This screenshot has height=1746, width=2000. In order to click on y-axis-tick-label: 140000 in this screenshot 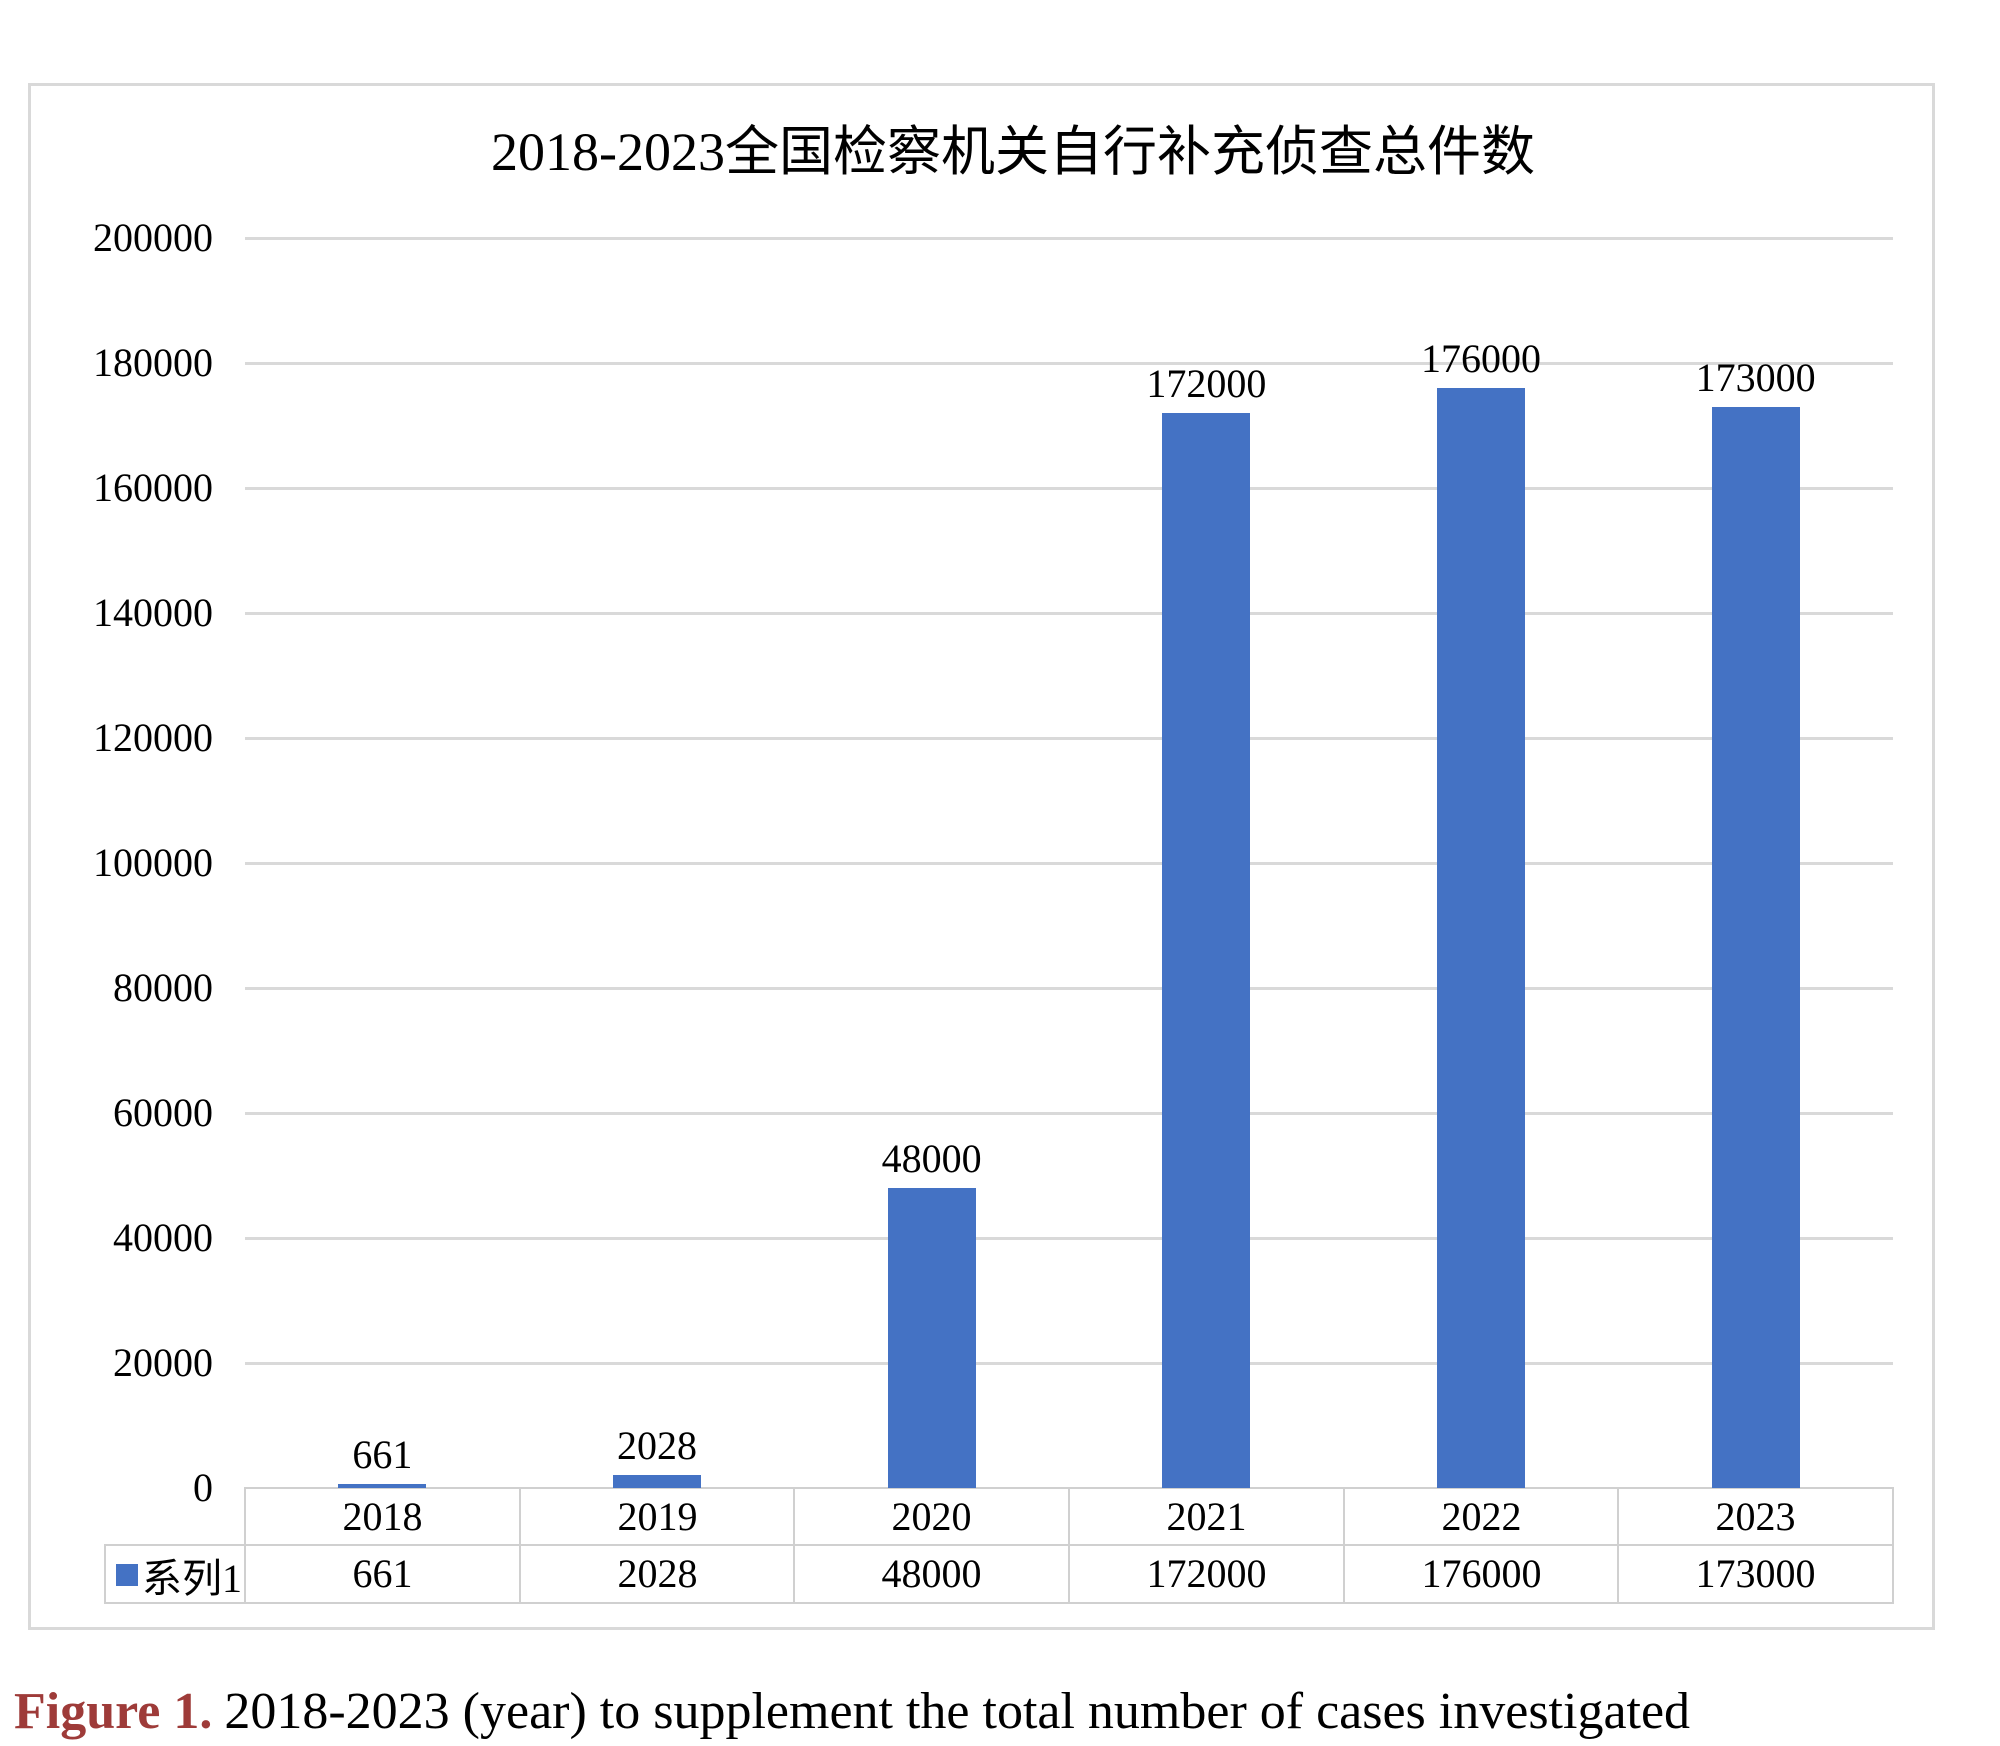, I will do `click(153, 612)`.